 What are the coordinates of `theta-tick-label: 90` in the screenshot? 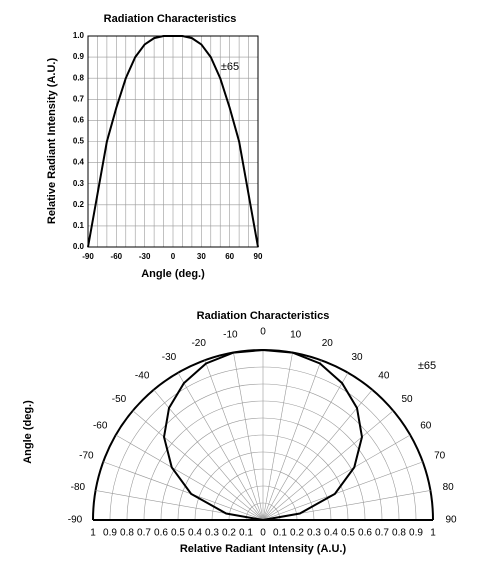 It's located at (451, 520).